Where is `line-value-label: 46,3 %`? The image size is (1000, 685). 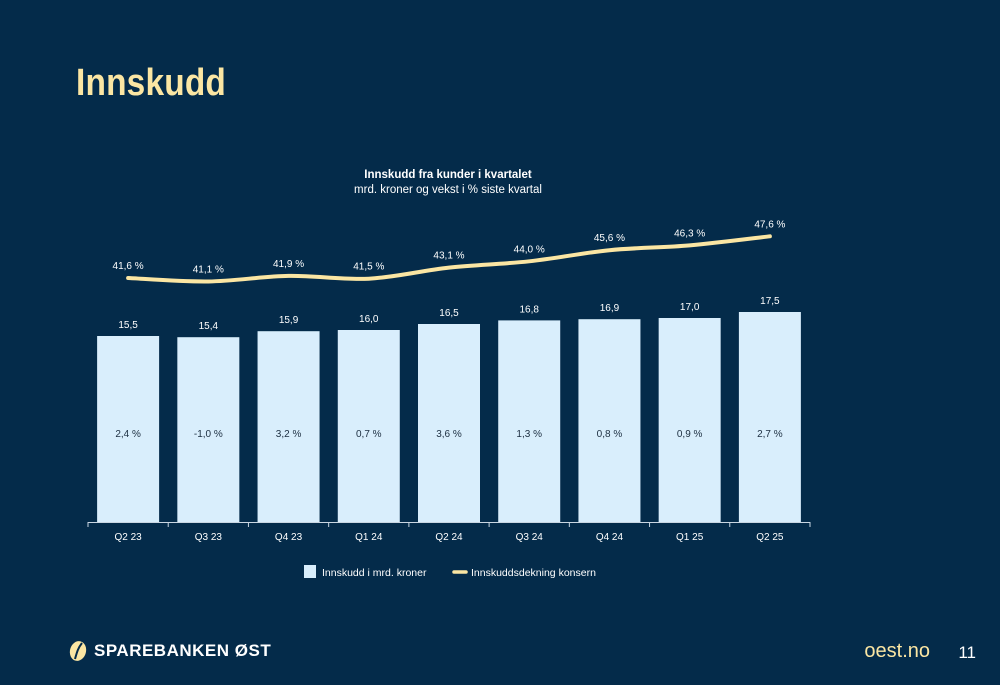 line-value-label: 46,3 % is located at coordinates (689, 233).